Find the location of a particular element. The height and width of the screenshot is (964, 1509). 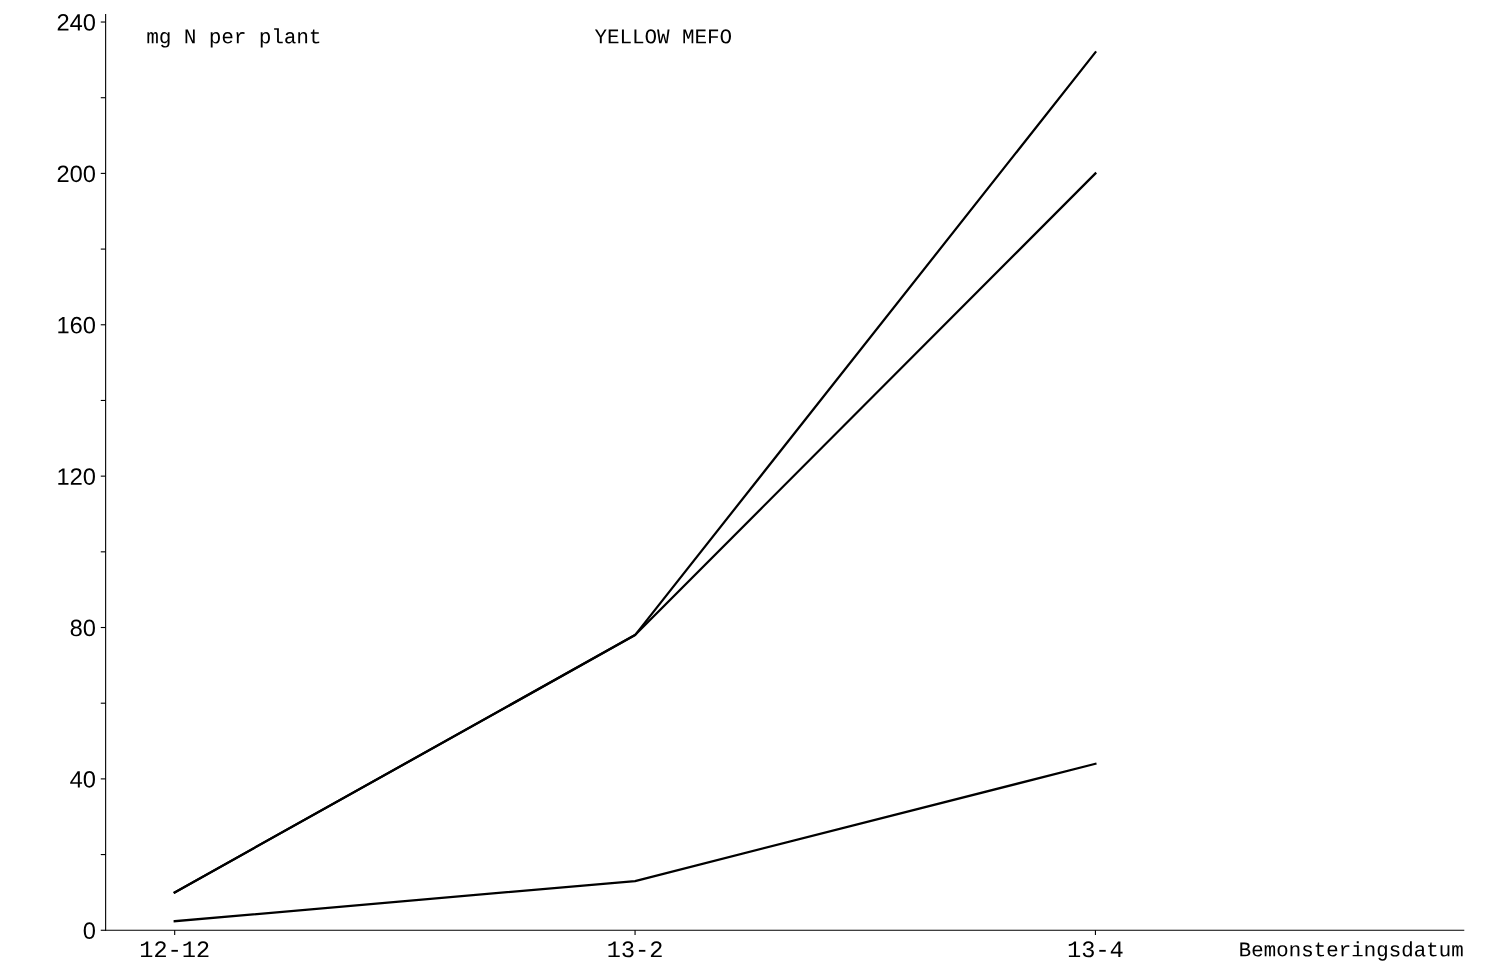

x-axis-title: Bemonsteringsdatum is located at coordinates (1351, 951).